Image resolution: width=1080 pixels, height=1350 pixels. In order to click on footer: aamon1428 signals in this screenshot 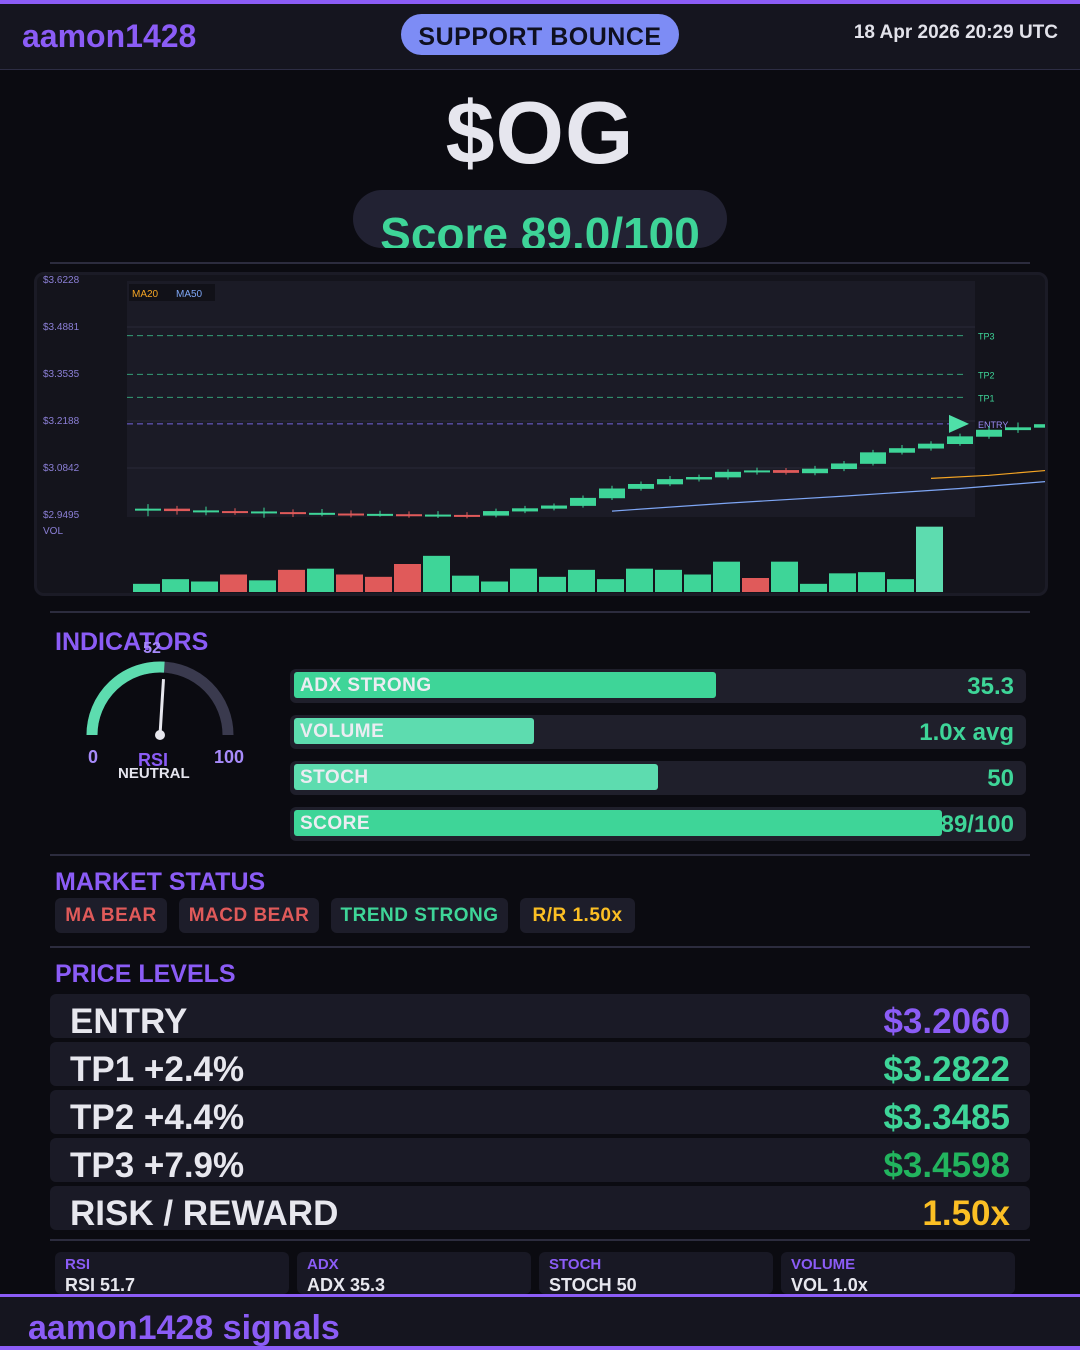, I will do `click(540, 1322)`.